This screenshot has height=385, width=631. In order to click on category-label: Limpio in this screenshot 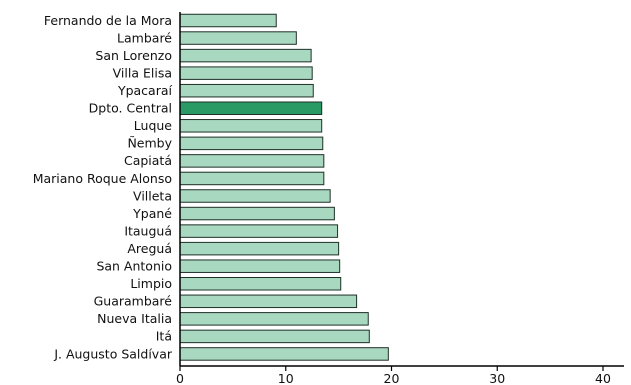, I will do `click(151, 283)`.